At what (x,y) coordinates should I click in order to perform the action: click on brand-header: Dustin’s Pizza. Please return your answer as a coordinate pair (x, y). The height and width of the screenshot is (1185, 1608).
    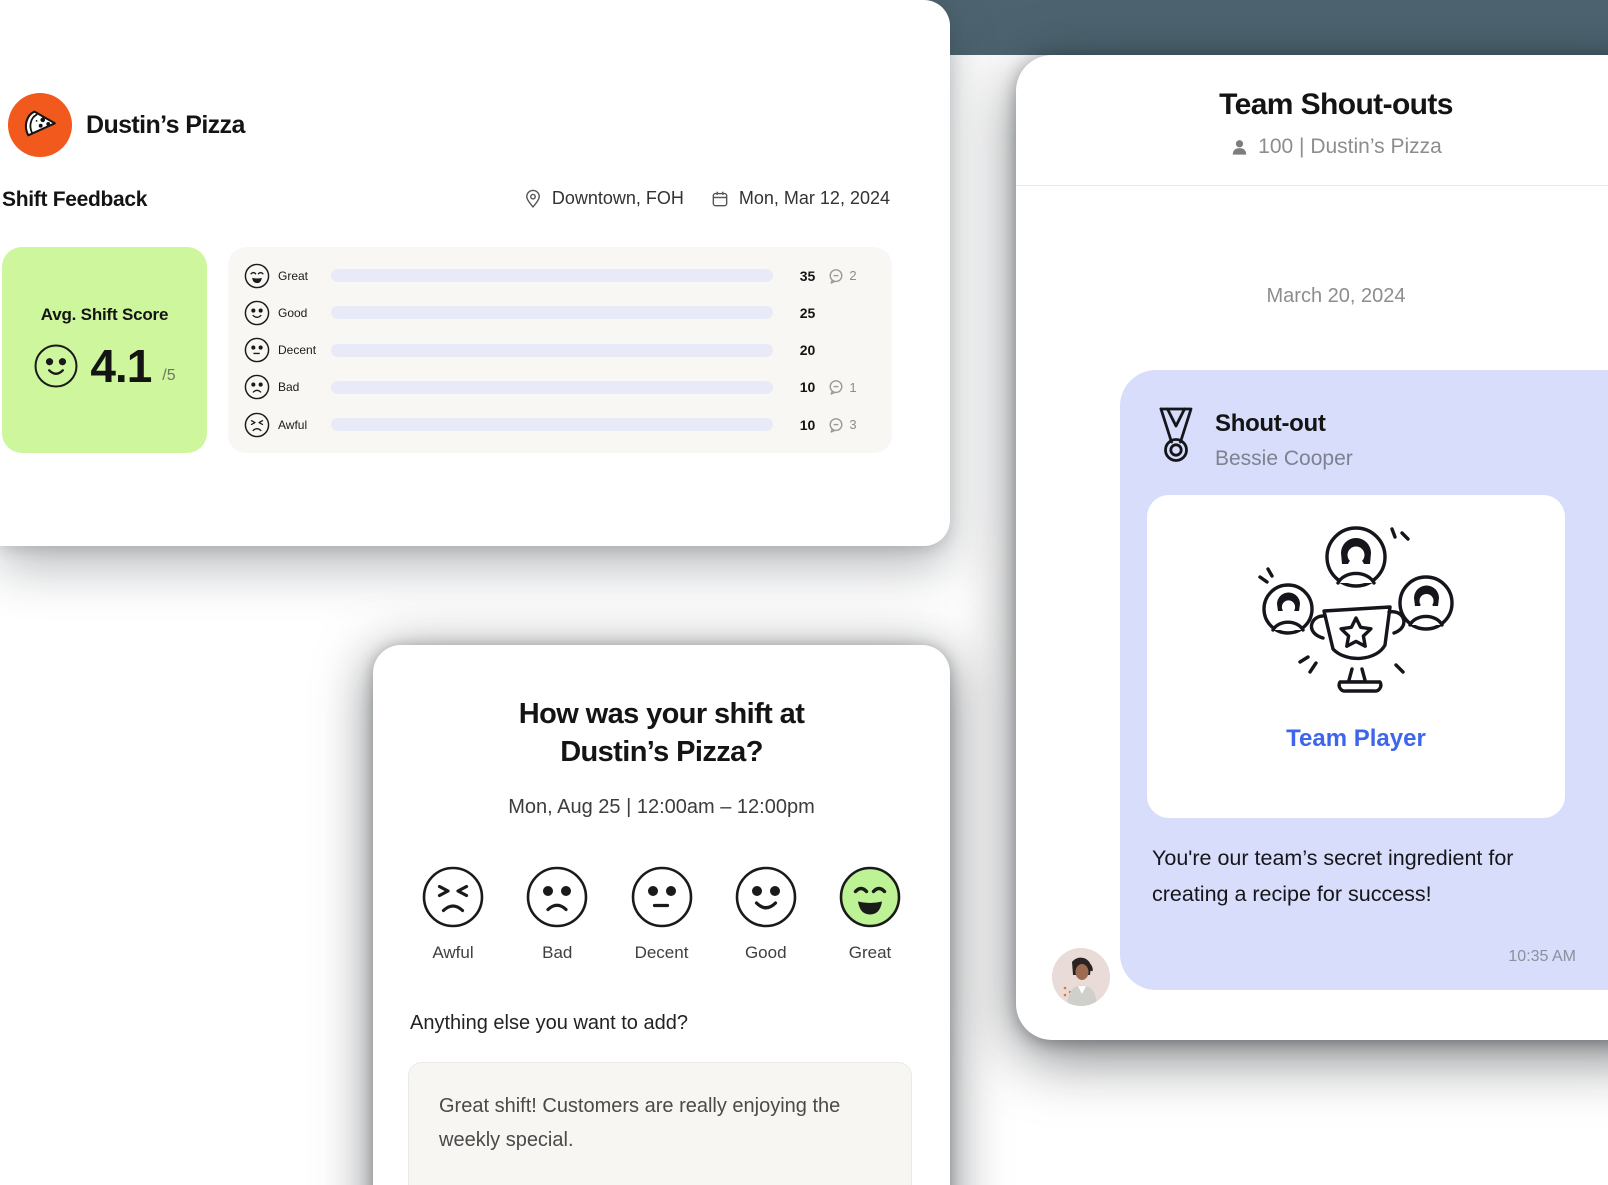
    Looking at the image, I should click on (126, 125).